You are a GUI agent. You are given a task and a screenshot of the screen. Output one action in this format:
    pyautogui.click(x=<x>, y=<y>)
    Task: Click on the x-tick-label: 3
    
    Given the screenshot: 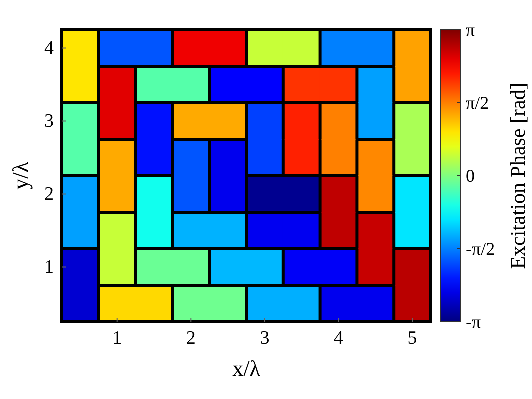 What is the action you would take?
    pyautogui.click(x=265, y=338)
    